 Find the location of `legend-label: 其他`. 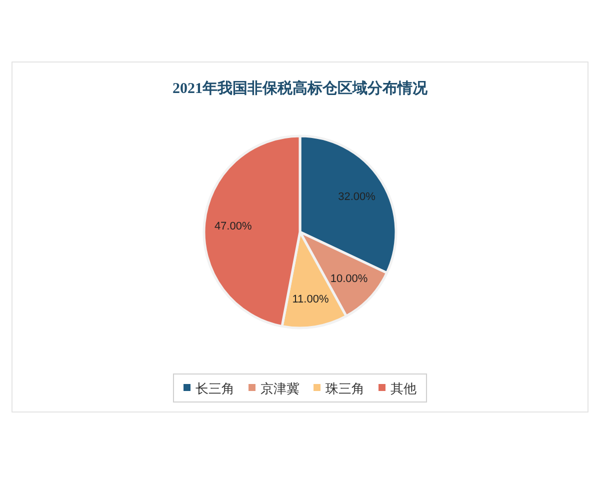

legend-label: 其他 is located at coordinates (403, 388).